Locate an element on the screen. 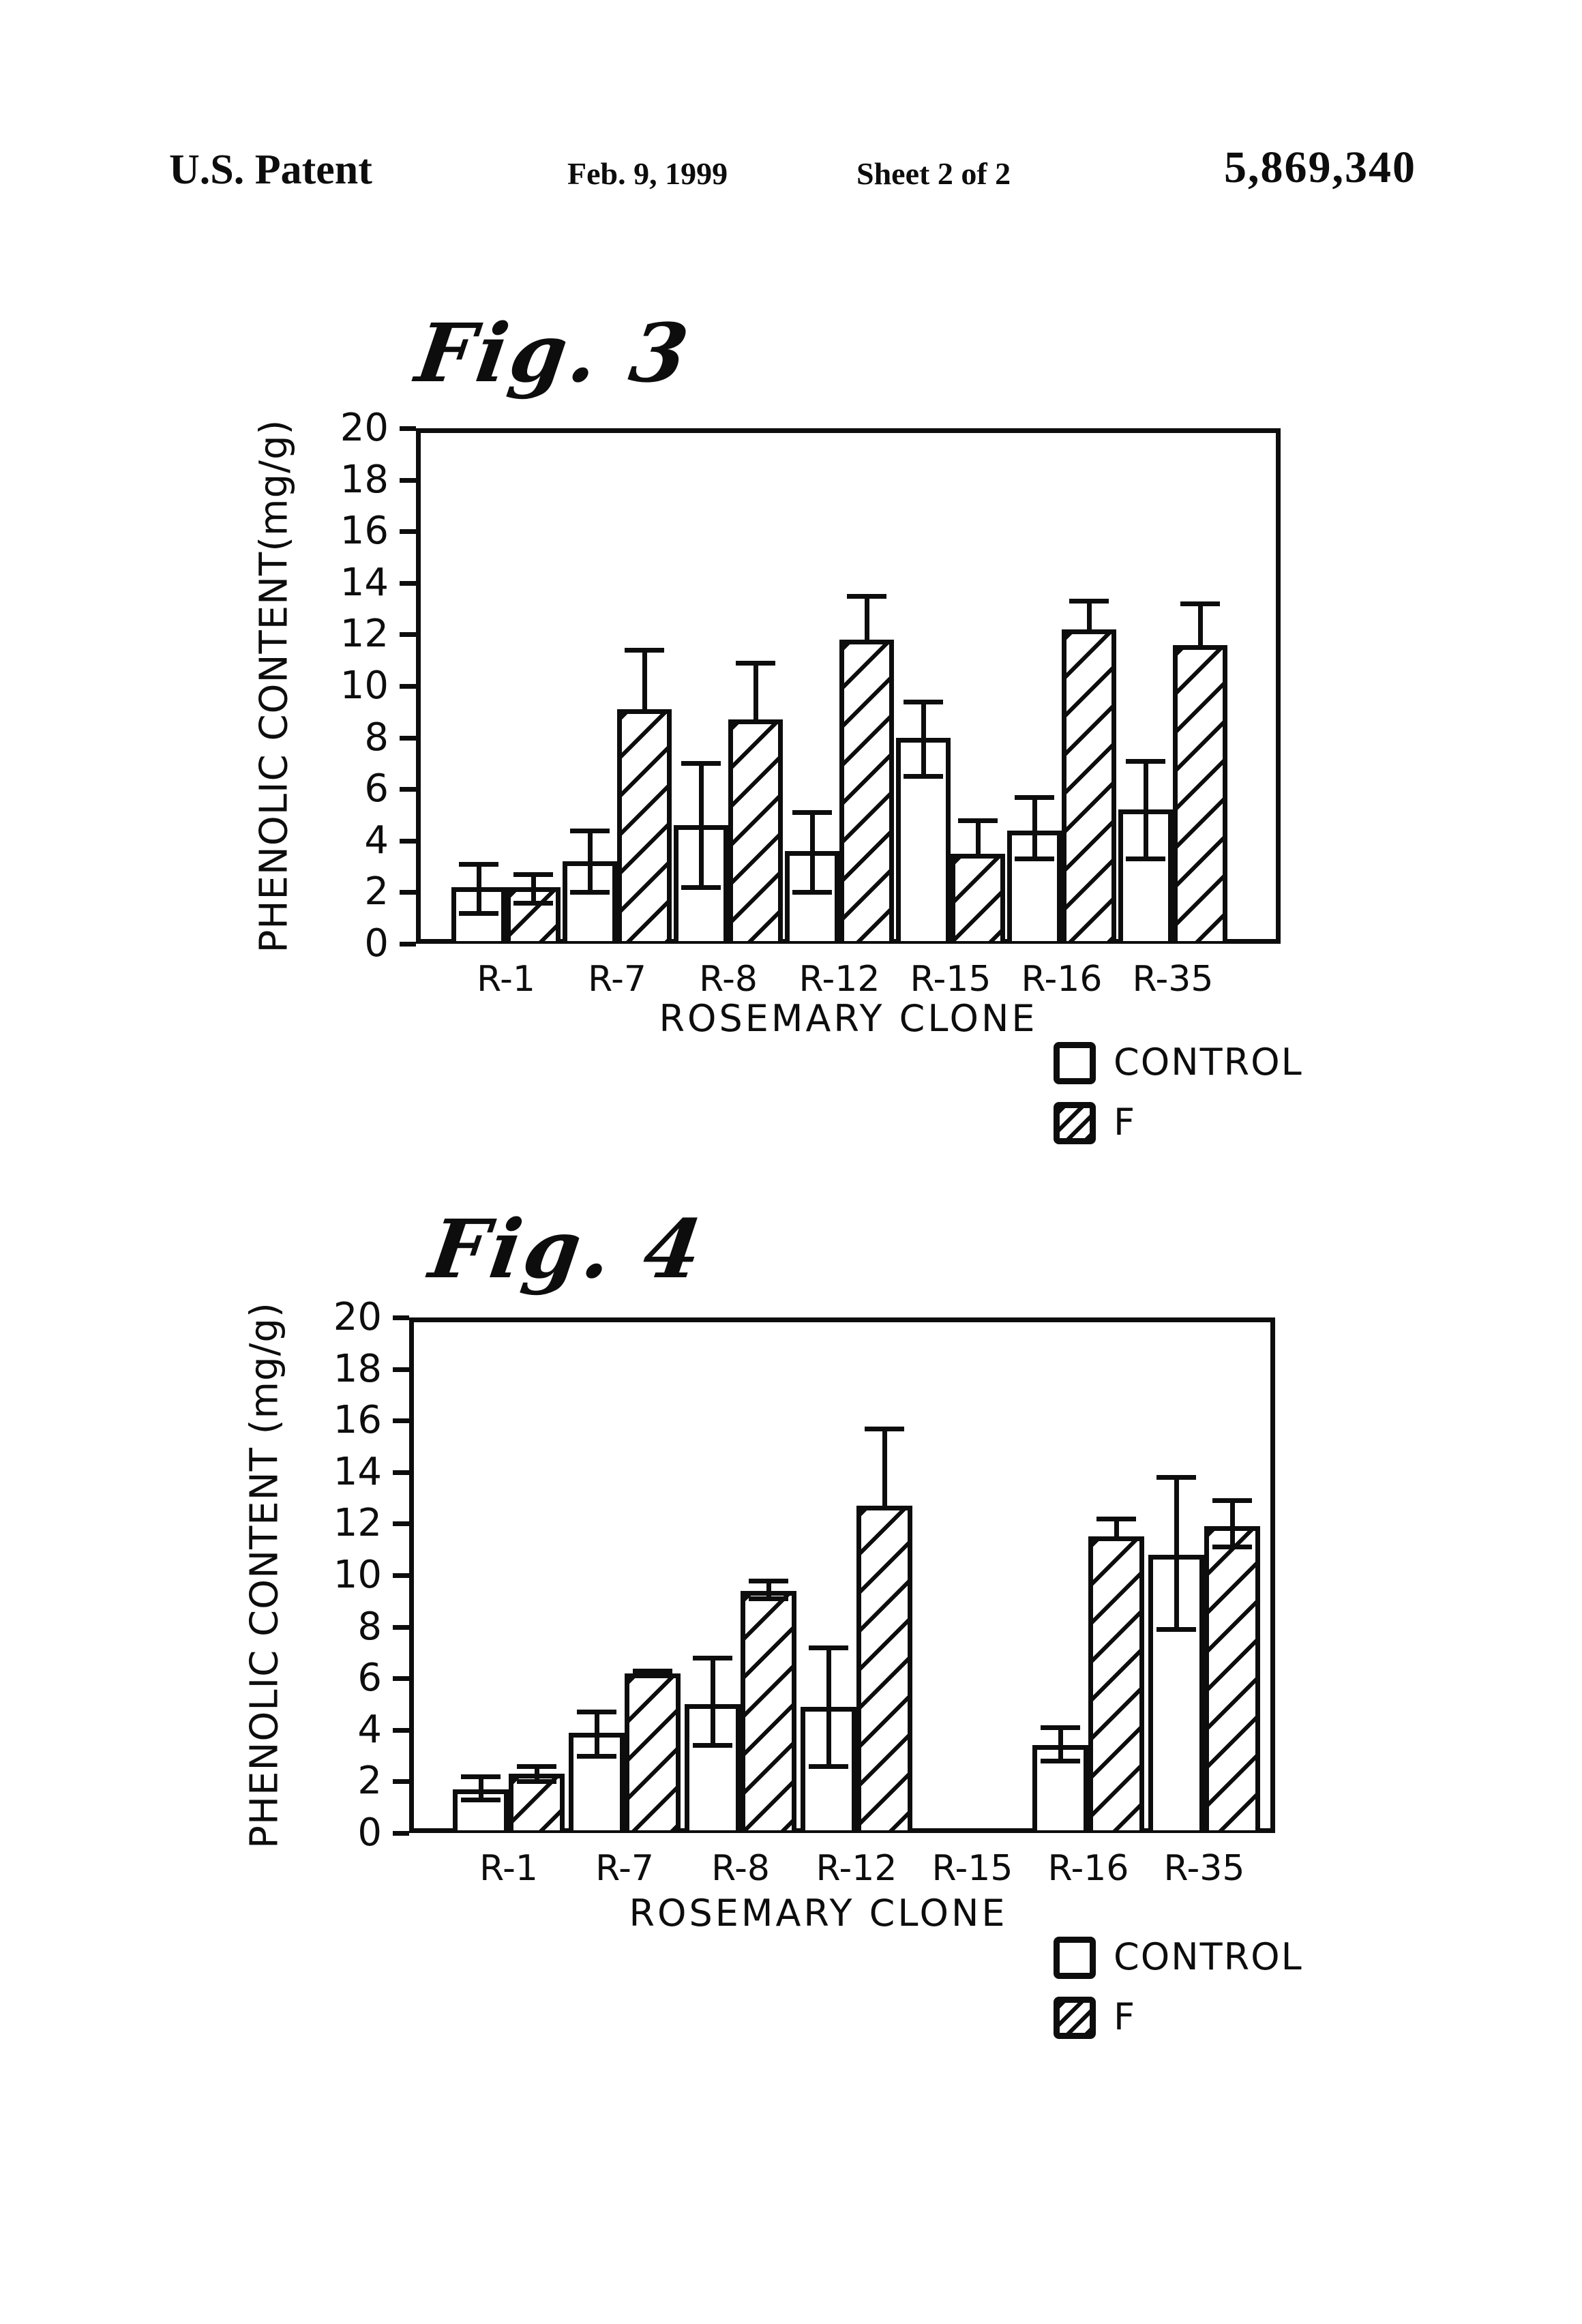  legend-entry-control: CONTROL is located at coordinates (1197, 1957).